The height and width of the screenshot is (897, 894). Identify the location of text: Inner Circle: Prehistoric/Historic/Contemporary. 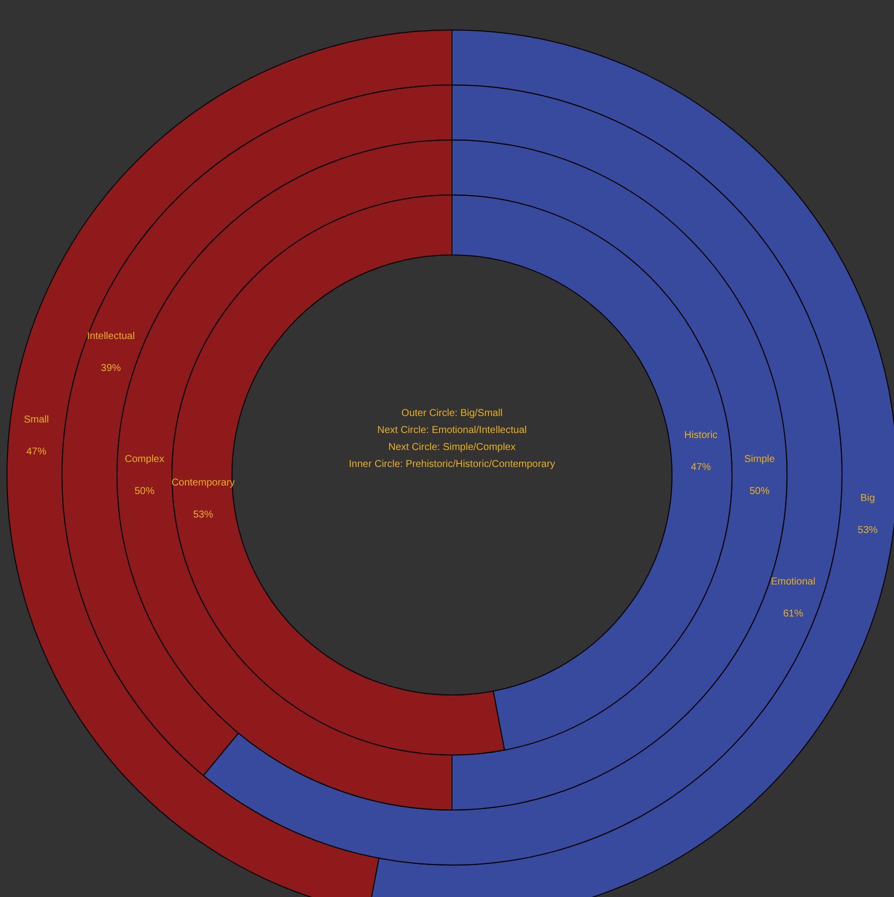
(452, 465).